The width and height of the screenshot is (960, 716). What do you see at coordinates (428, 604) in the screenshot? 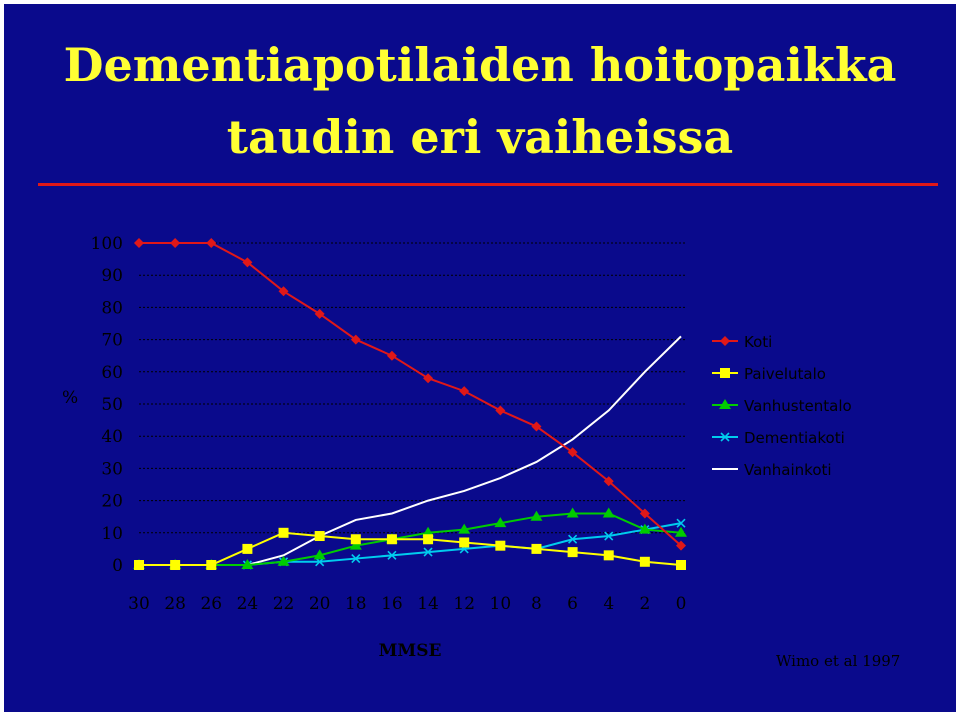
I see `x-tick-label: 14` at bounding box center [428, 604].